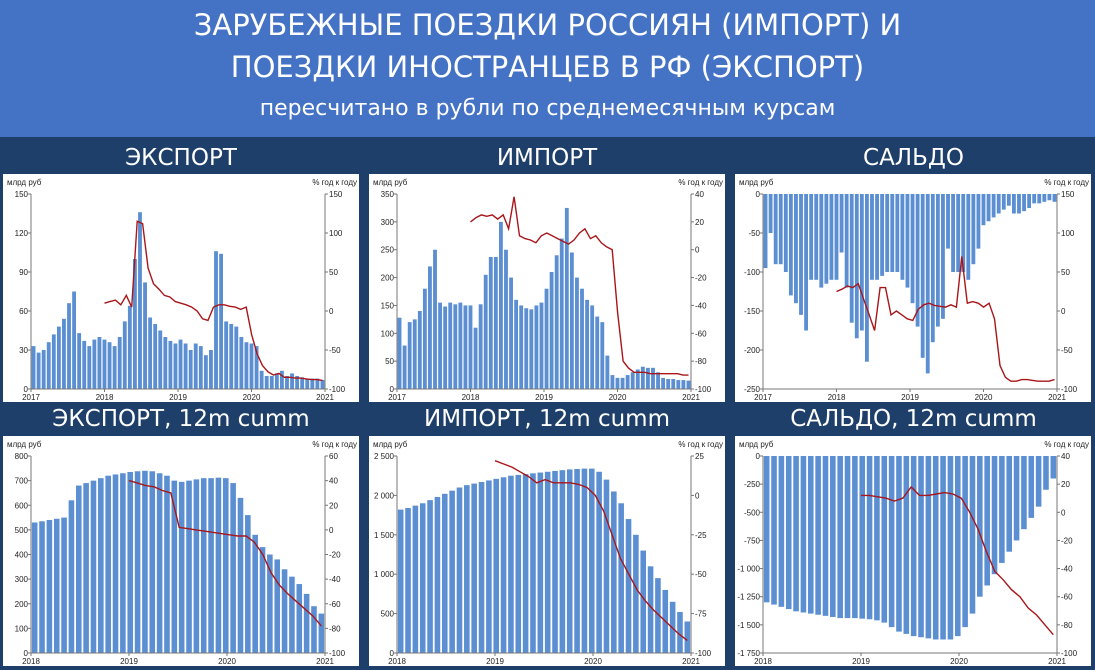  What do you see at coordinates (31, 661) in the screenshot?
I see `x-tick-label: 2018` at bounding box center [31, 661].